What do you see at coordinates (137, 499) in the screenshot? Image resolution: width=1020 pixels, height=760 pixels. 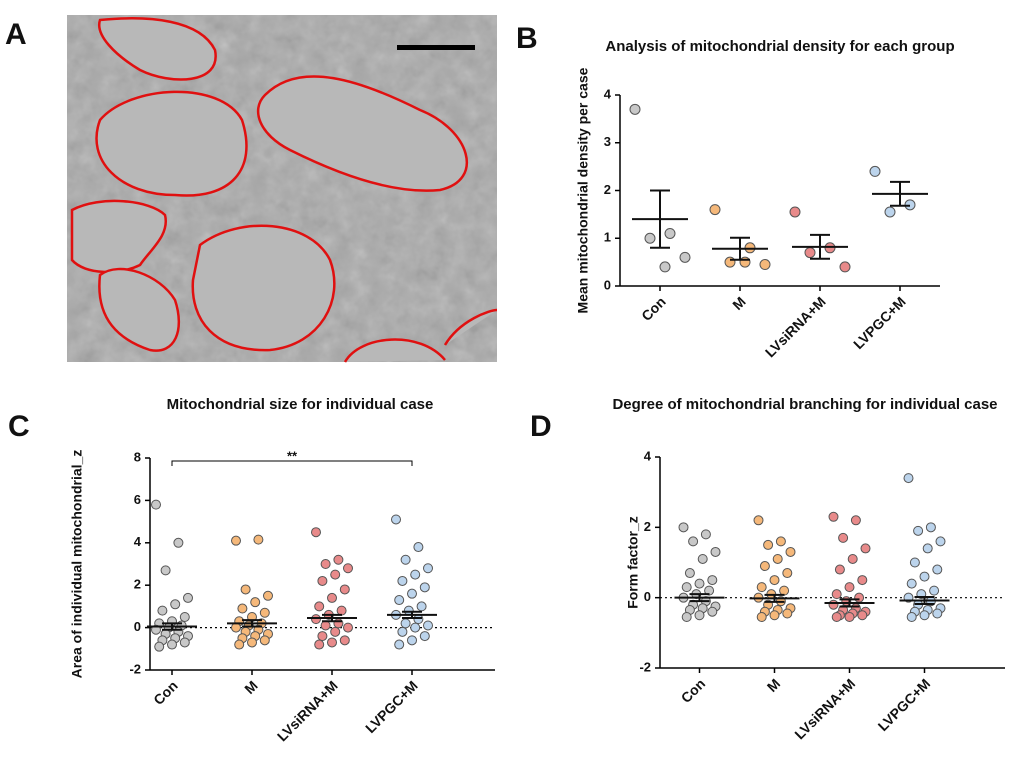 I see `y-tick-label: 6` at bounding box center [137, 499].